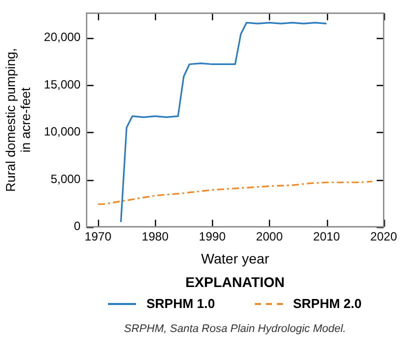 This screenshot has width=400, height=347. I want to click on text: SRPHM, Santa Rosa Plain Hydrologic Model., so click(235, 329).